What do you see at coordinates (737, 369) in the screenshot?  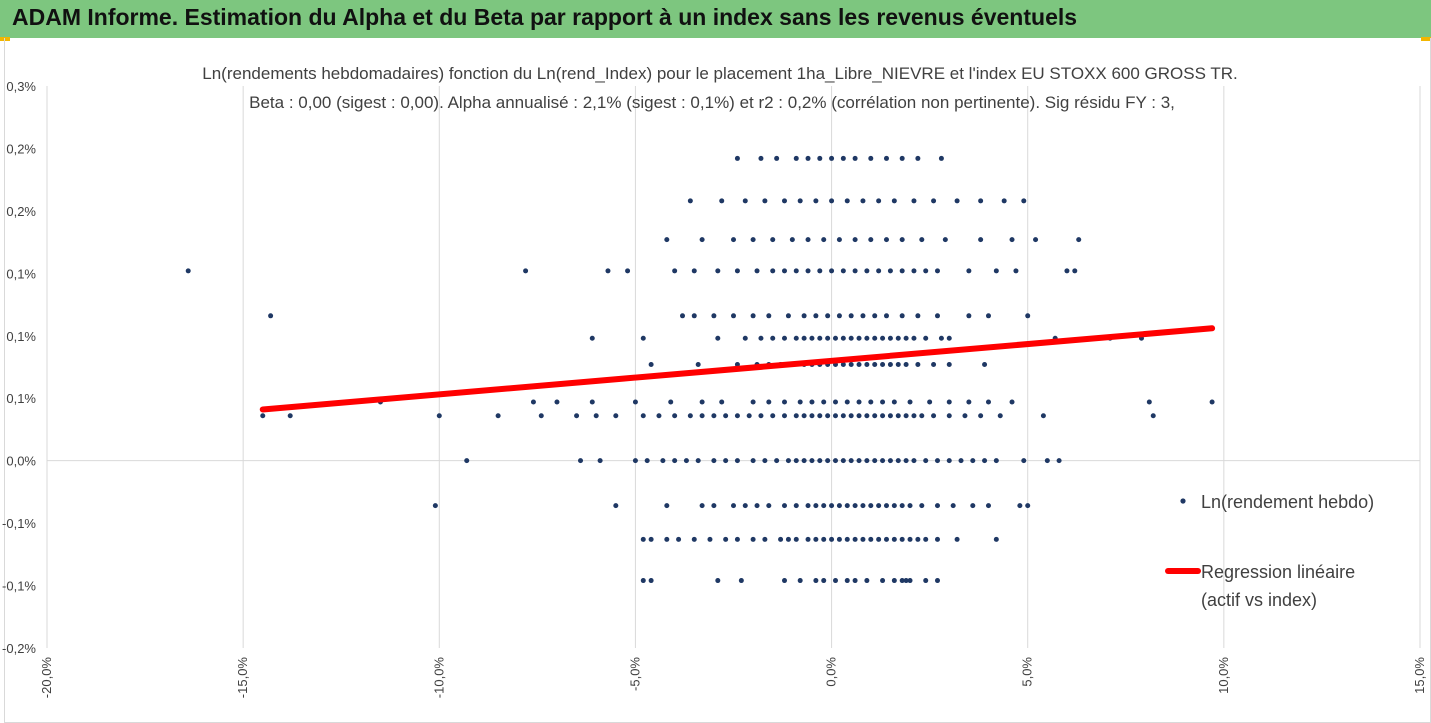 I see `regression-line` at bounding box center [737, 369].